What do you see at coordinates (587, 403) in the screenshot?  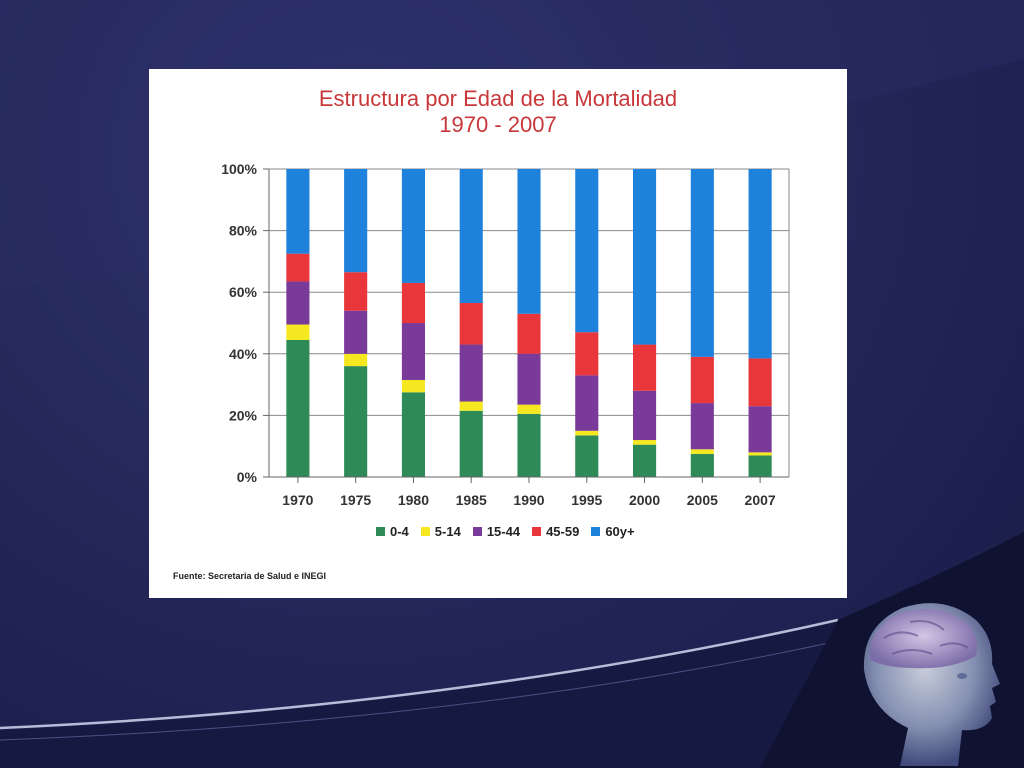 I see `bar-segment-15-44-1995` at bounding box center [587, 403].